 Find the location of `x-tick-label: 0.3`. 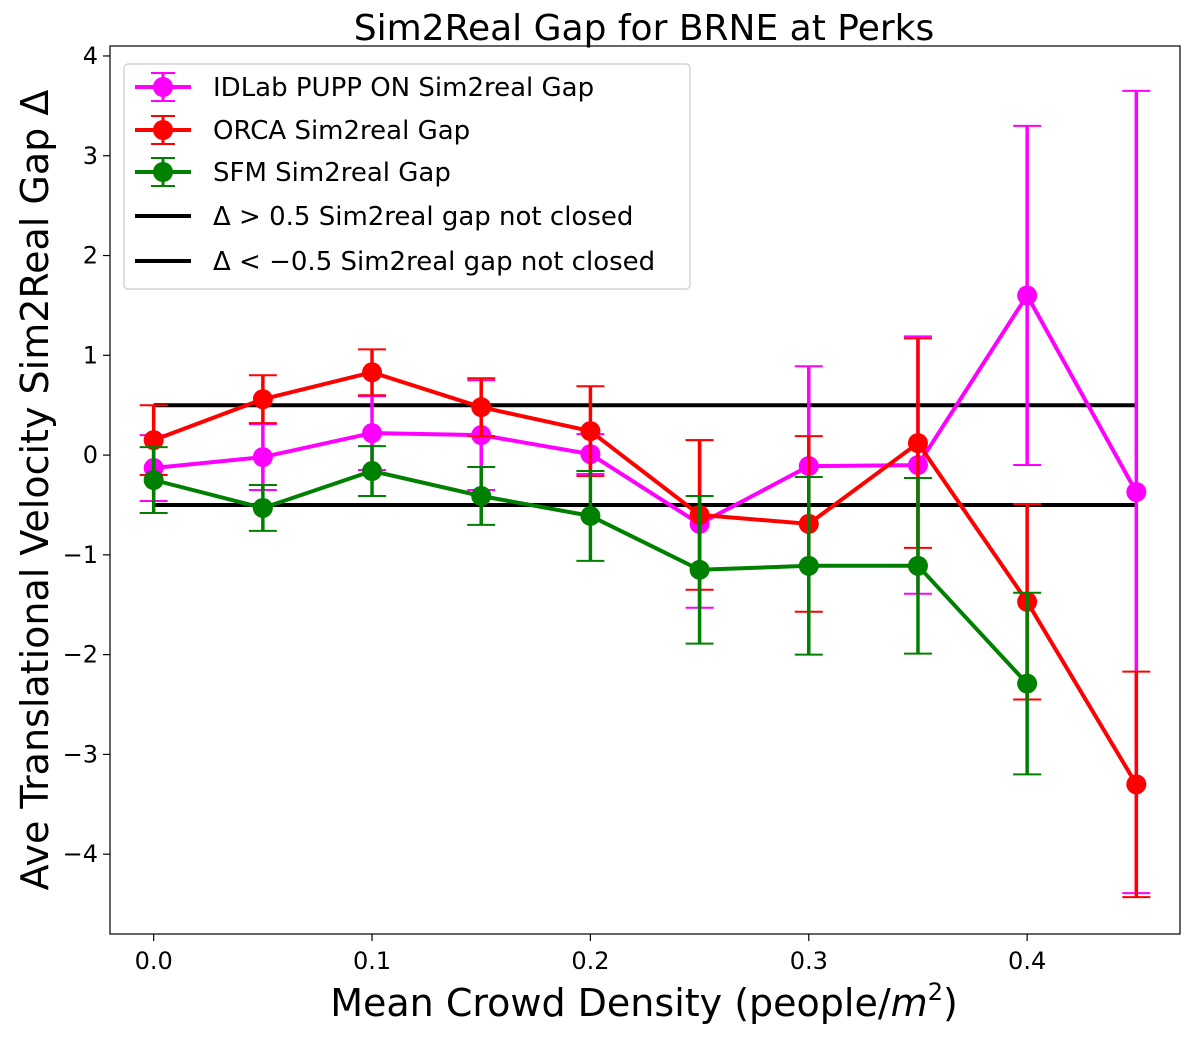

x-tick-label: 0.3 is located at coordinates (809, 961).